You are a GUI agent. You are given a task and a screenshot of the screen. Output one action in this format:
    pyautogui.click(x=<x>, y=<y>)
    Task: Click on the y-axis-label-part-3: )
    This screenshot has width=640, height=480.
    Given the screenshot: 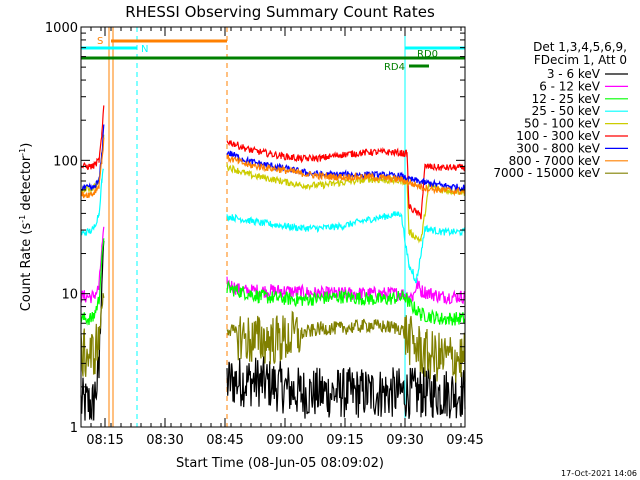 What is the action you would take?
    pyautogui.click(x=26, y=145)
    